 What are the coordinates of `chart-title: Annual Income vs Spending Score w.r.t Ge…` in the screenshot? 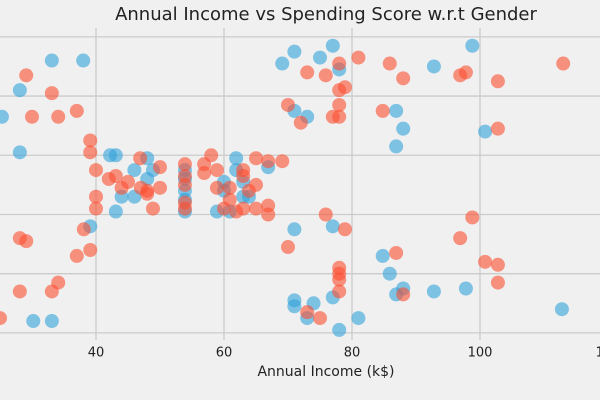 It's located at (326, 14).